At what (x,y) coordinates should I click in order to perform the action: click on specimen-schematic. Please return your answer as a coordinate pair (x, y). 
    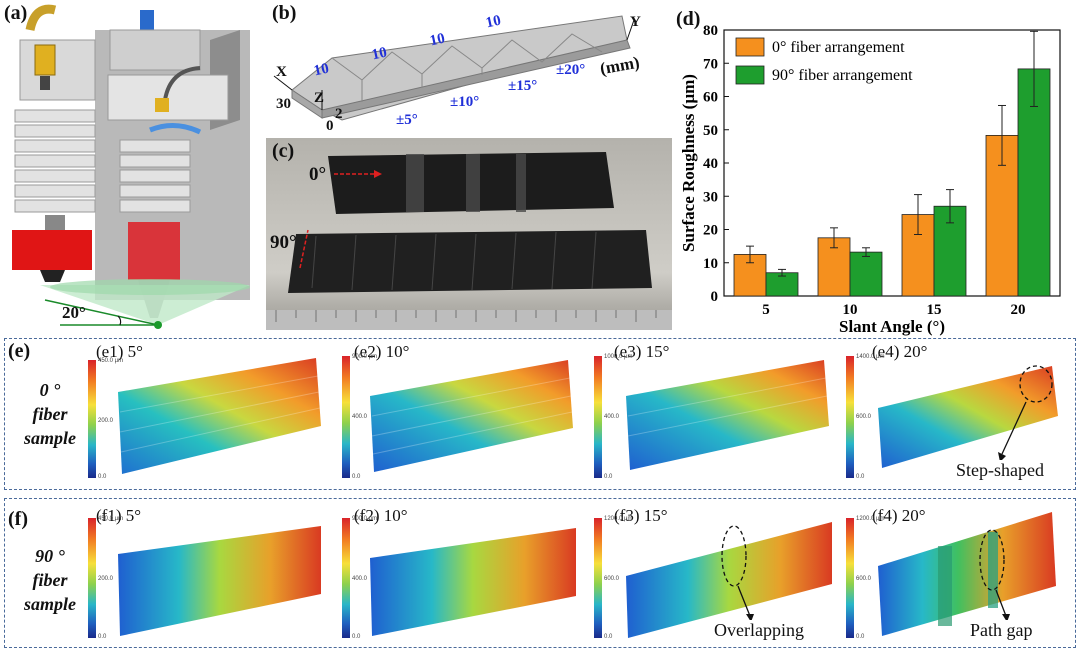
    Looking at the image, I should click on (454, 68).